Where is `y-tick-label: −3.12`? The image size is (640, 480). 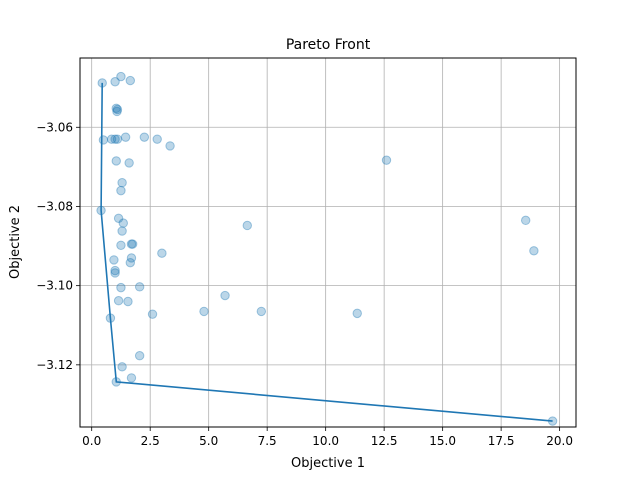 y-tick-label: −3.12 is located at coordinates (54, 365).